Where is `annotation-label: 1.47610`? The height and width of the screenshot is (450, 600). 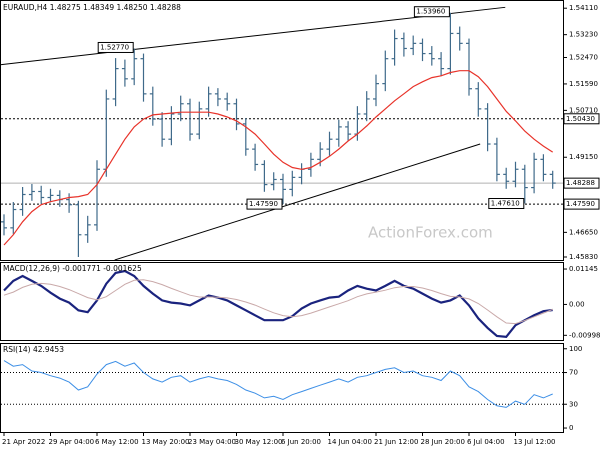
annotation-label: 1.47610 is located at coordinates (505, 204).